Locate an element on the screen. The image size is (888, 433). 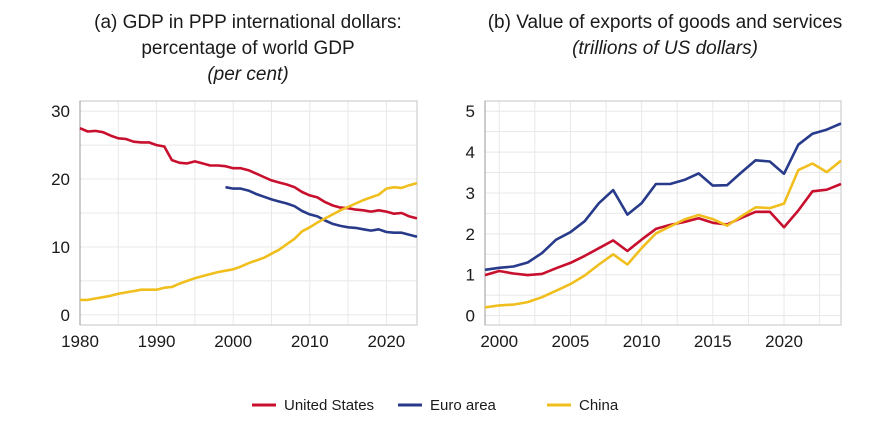
panel-a-title-line-1: (a) GDP in PPP international dollars: is located at coordinates (248, 22).